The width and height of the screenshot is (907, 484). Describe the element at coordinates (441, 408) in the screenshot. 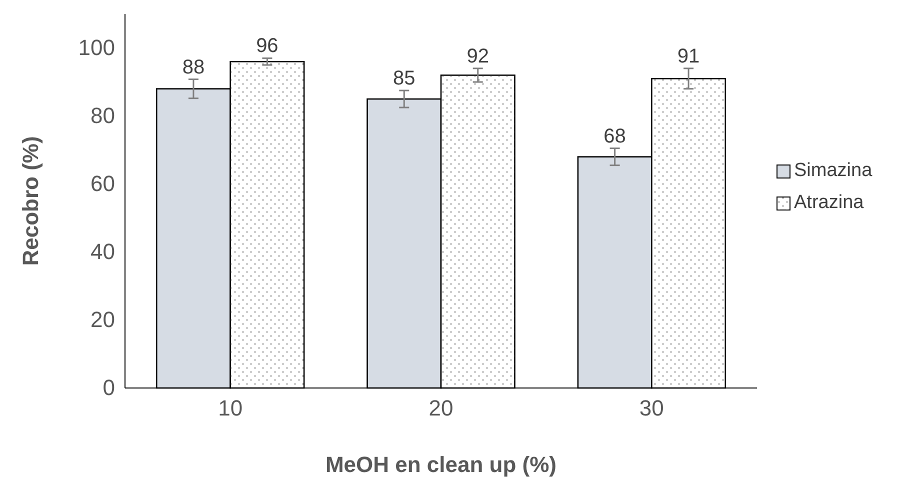

I see `x-tick-label: 20` at that location.